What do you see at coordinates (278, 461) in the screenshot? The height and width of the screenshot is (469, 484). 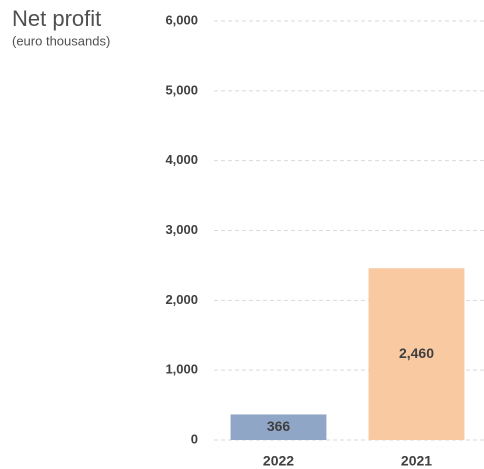 I see `x-tick-label: 2022` at bounding box center [278, 461].